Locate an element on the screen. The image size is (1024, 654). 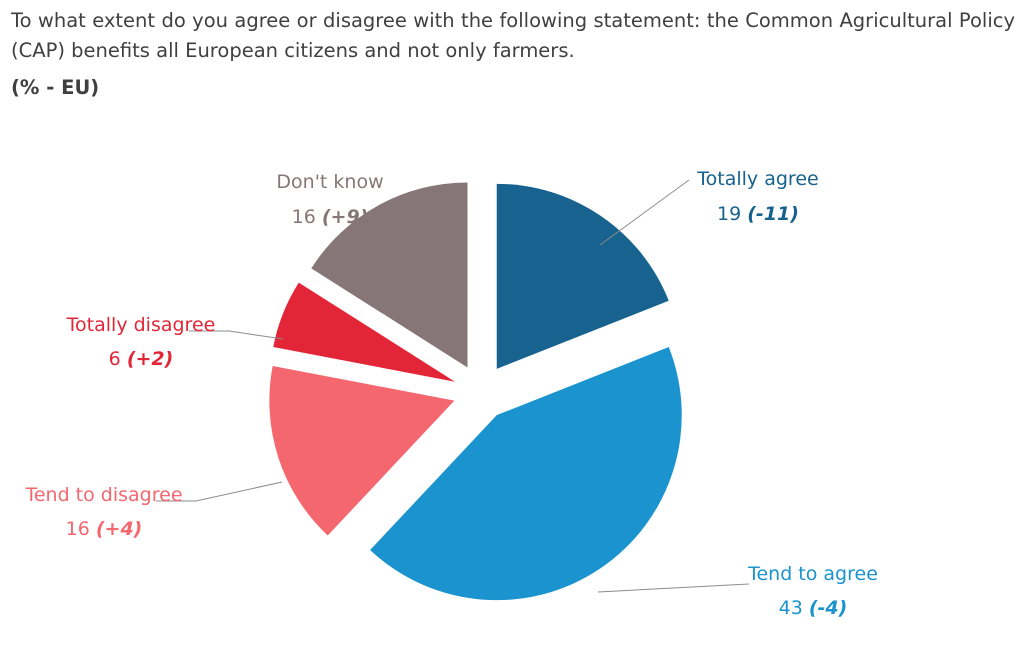
pie-slice-tend-to-agree is located at coordinates (526, 474).